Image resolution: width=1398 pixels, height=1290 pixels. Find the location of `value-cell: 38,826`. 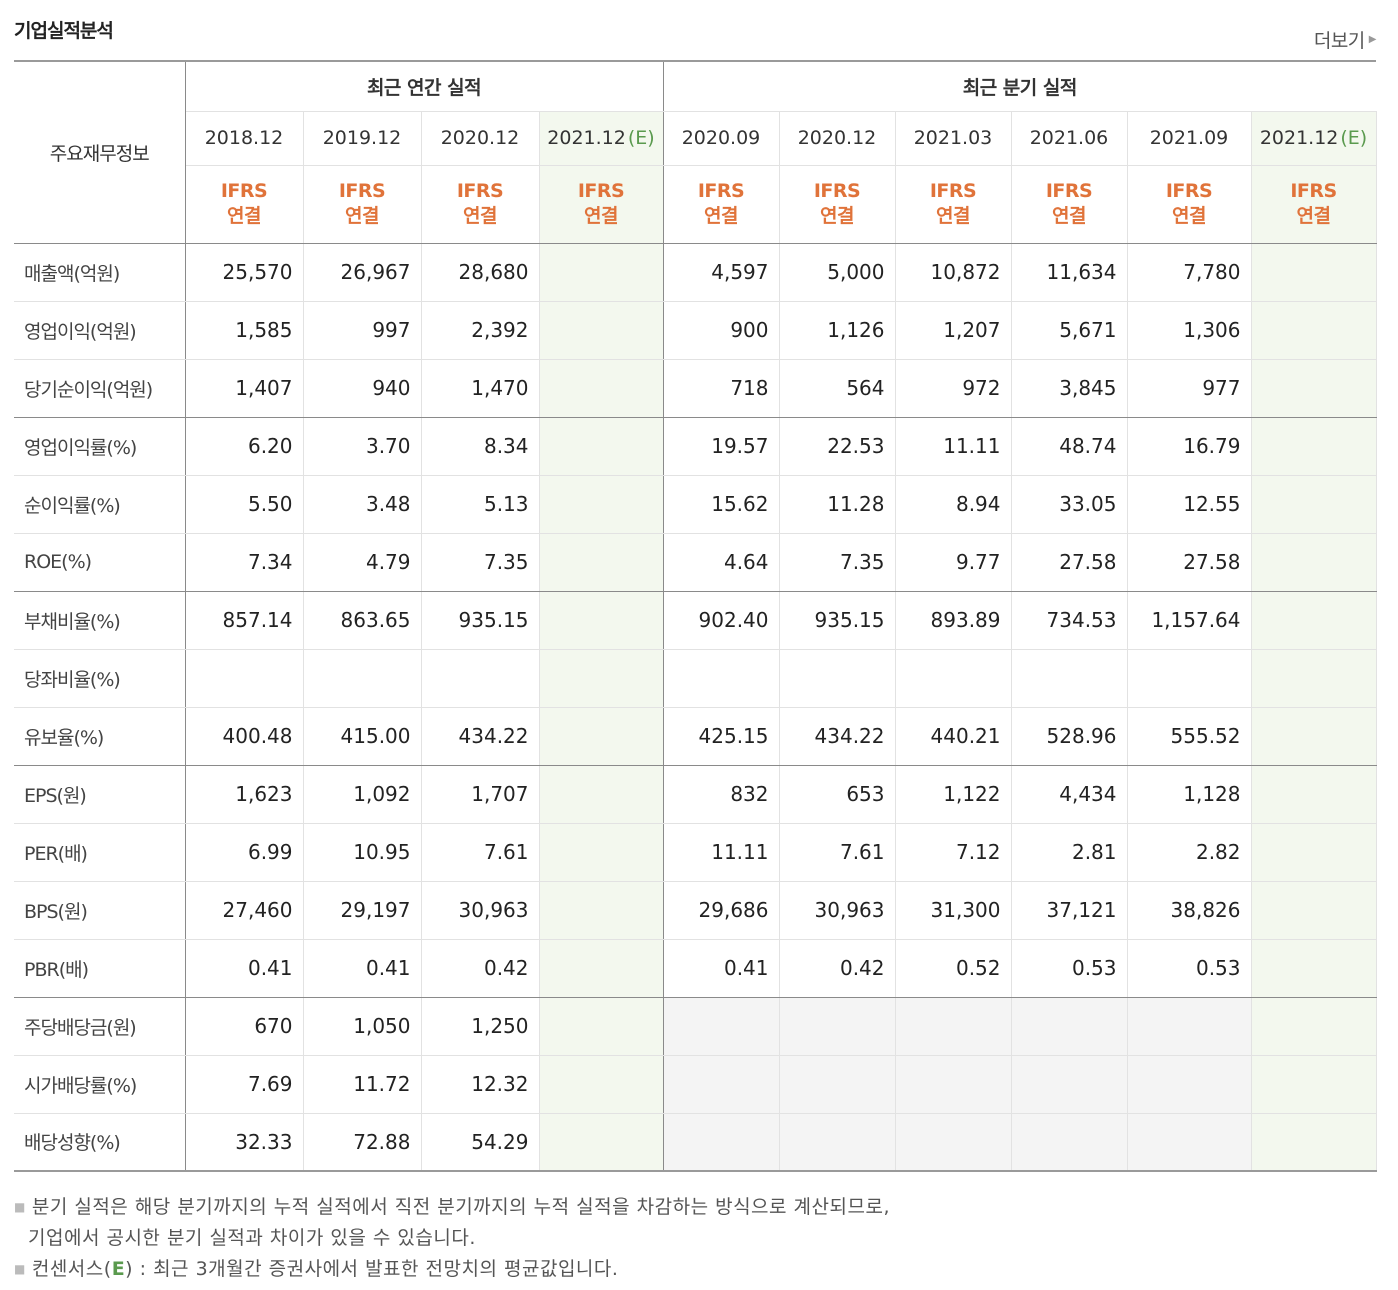

value-cell: 38,826 is located at coordinates (1189, 910).